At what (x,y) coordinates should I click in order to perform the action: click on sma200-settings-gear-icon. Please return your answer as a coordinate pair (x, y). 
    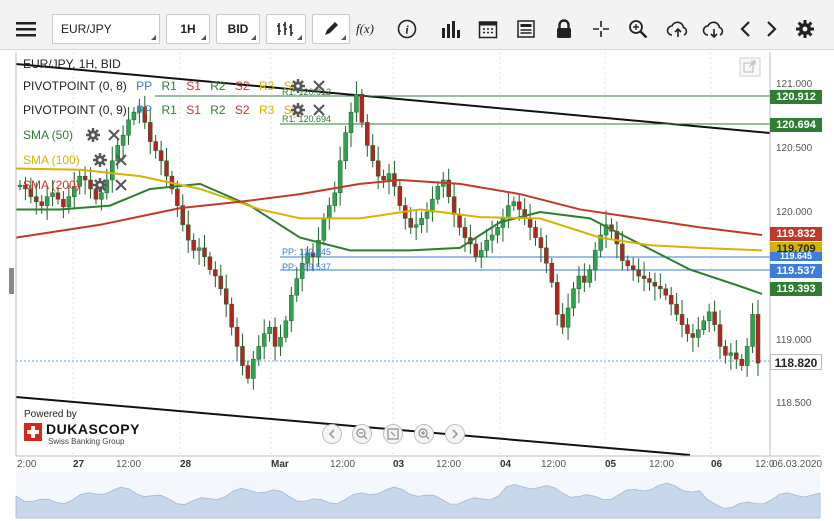
    Looking at the image, I should click on (100, 185).